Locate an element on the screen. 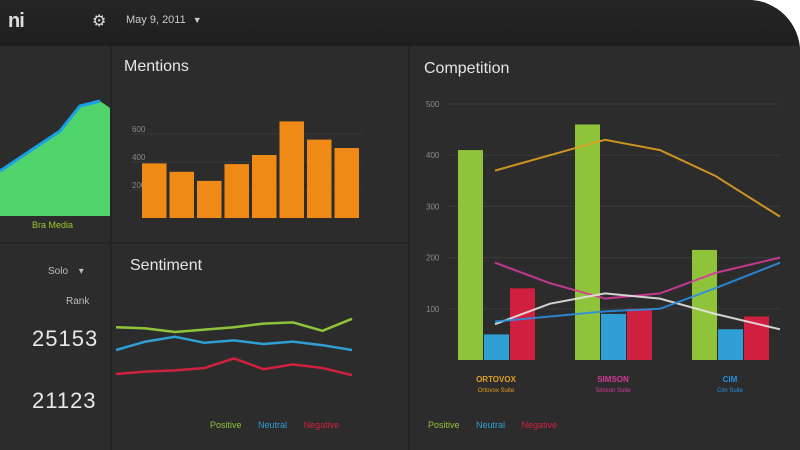 The width and height of the screenshot is (800, 450). y-tick-label: 100 is located at coordinates (433, 309).